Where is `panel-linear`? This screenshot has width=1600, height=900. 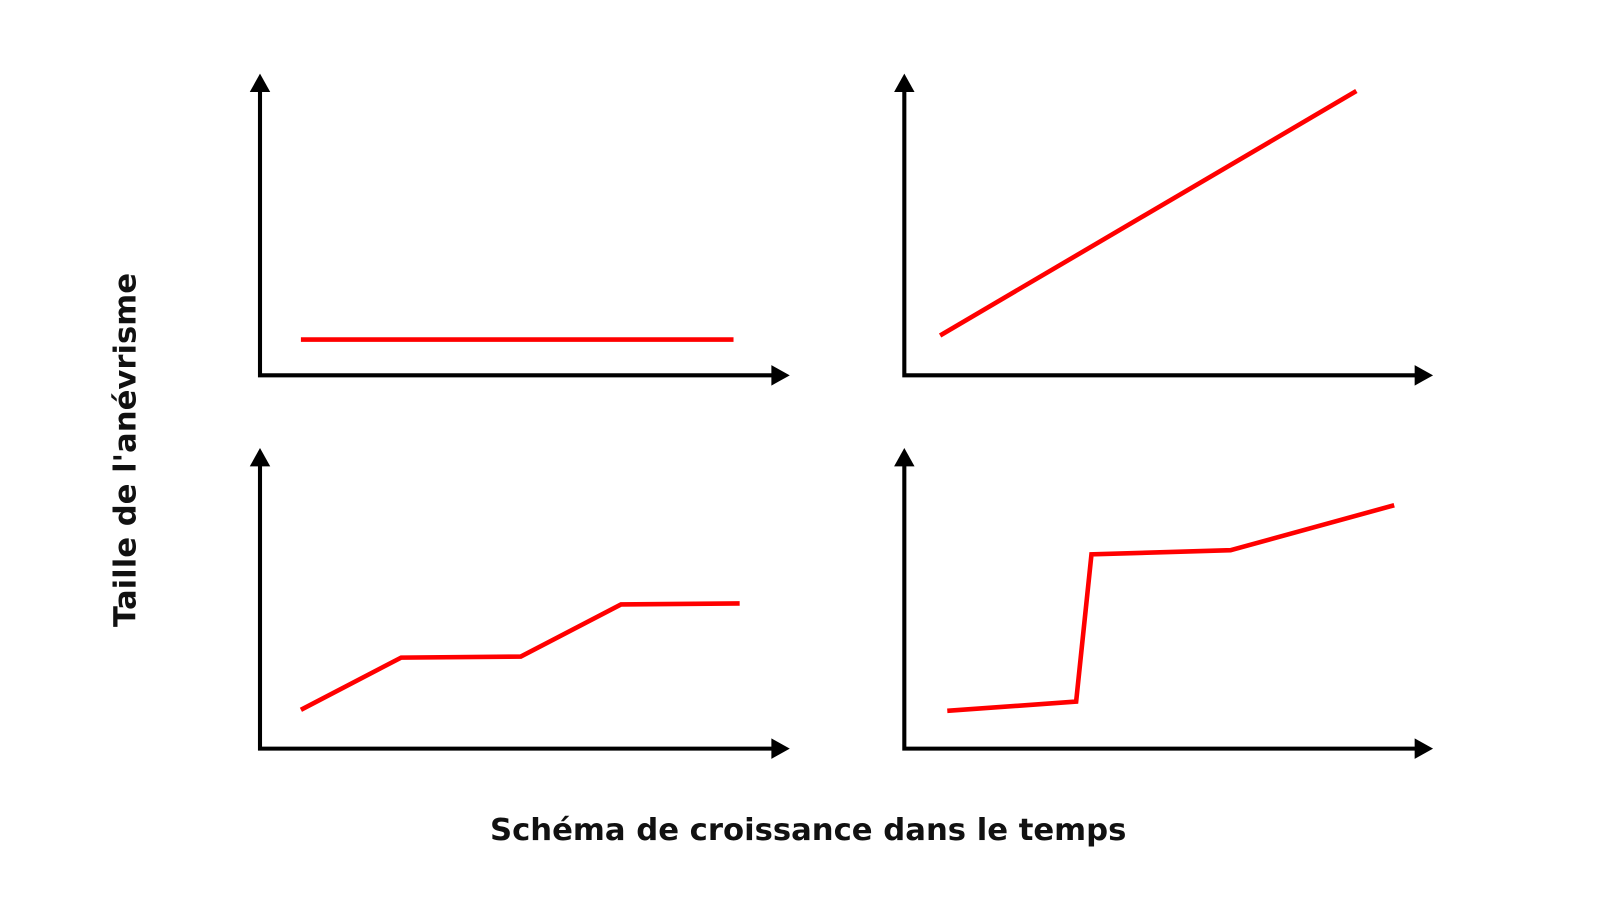
panel-linear is located at coordinates (1164, 229).